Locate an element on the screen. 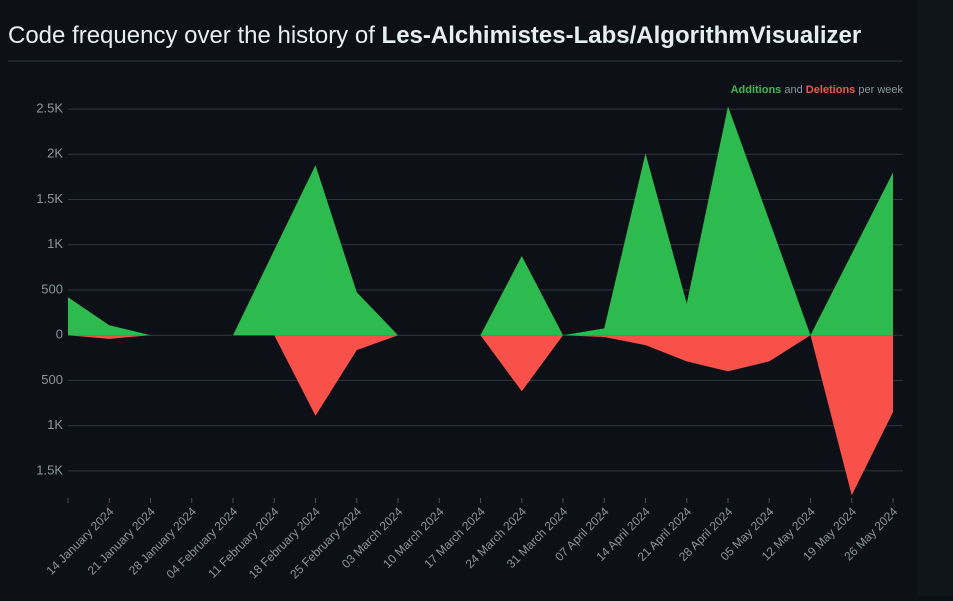  legend-deletions: Deletions is located at coordinates (831, 90).